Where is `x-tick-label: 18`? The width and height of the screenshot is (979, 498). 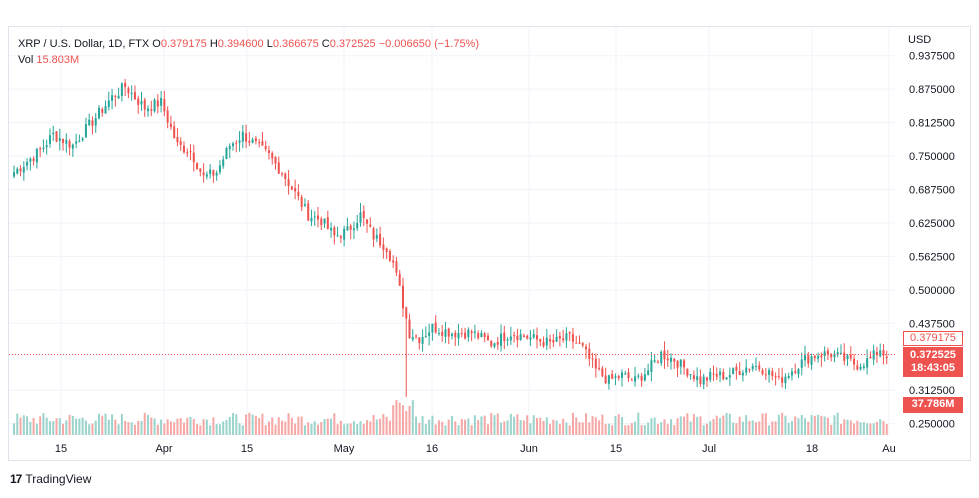 x-tick-label: 18 is located at coordinates (812, 449).